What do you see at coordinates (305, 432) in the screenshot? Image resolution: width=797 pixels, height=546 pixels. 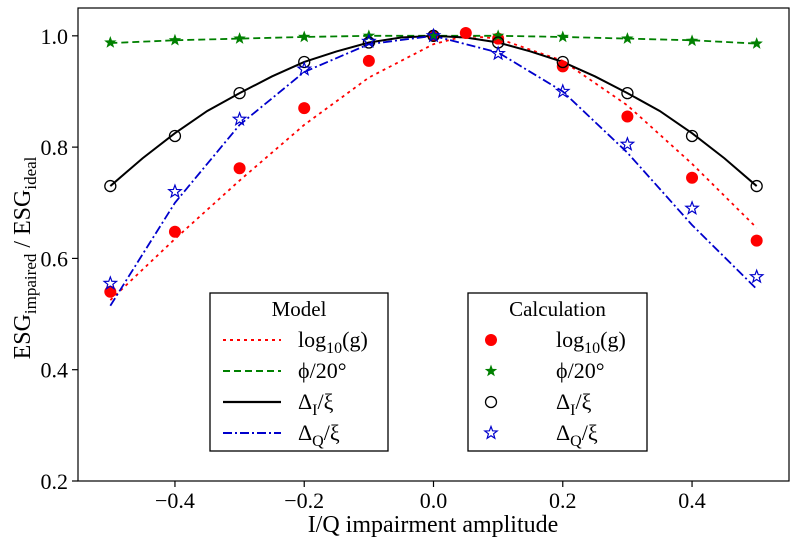 I see `legend-label-0-3-base: Δ` at bounding box center [305, 432].